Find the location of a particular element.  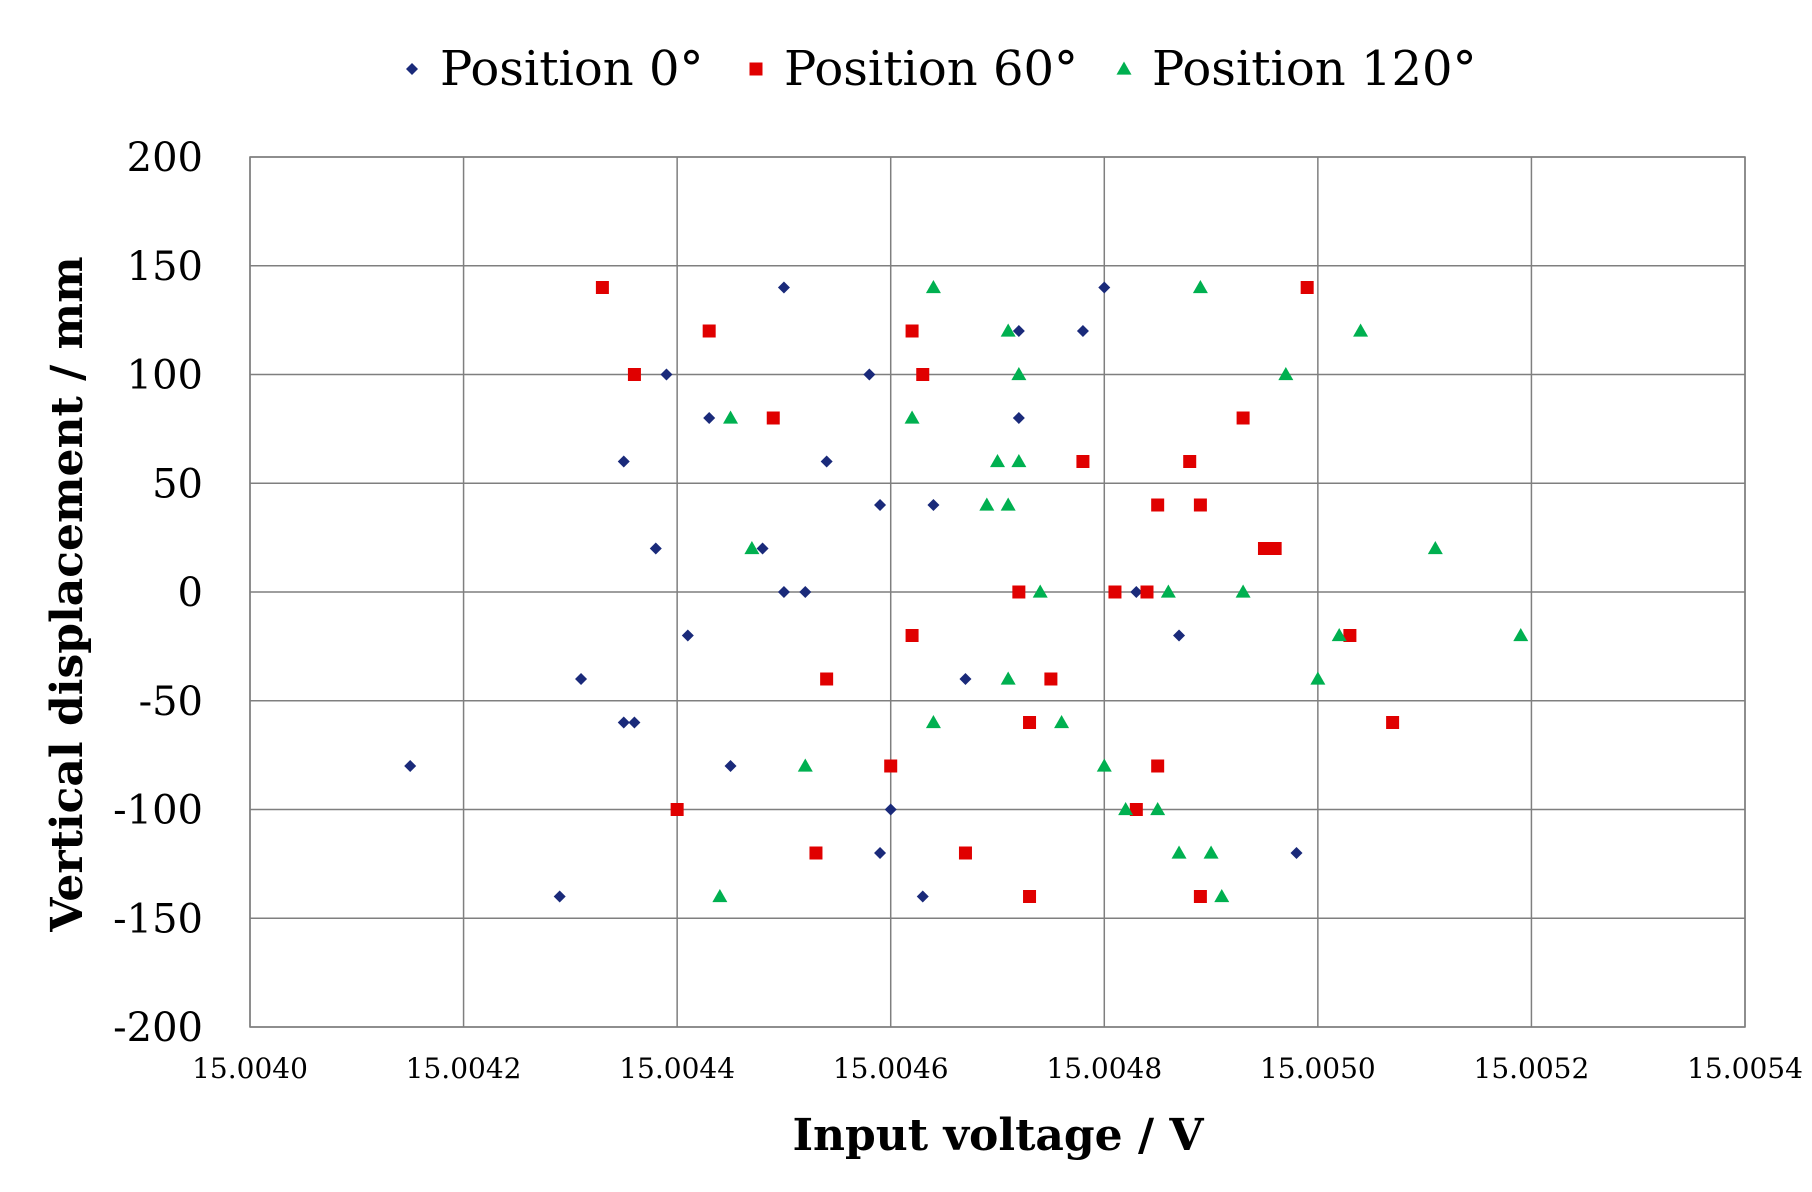

y-tick-label: -50 is located at coordinates (171, 702).